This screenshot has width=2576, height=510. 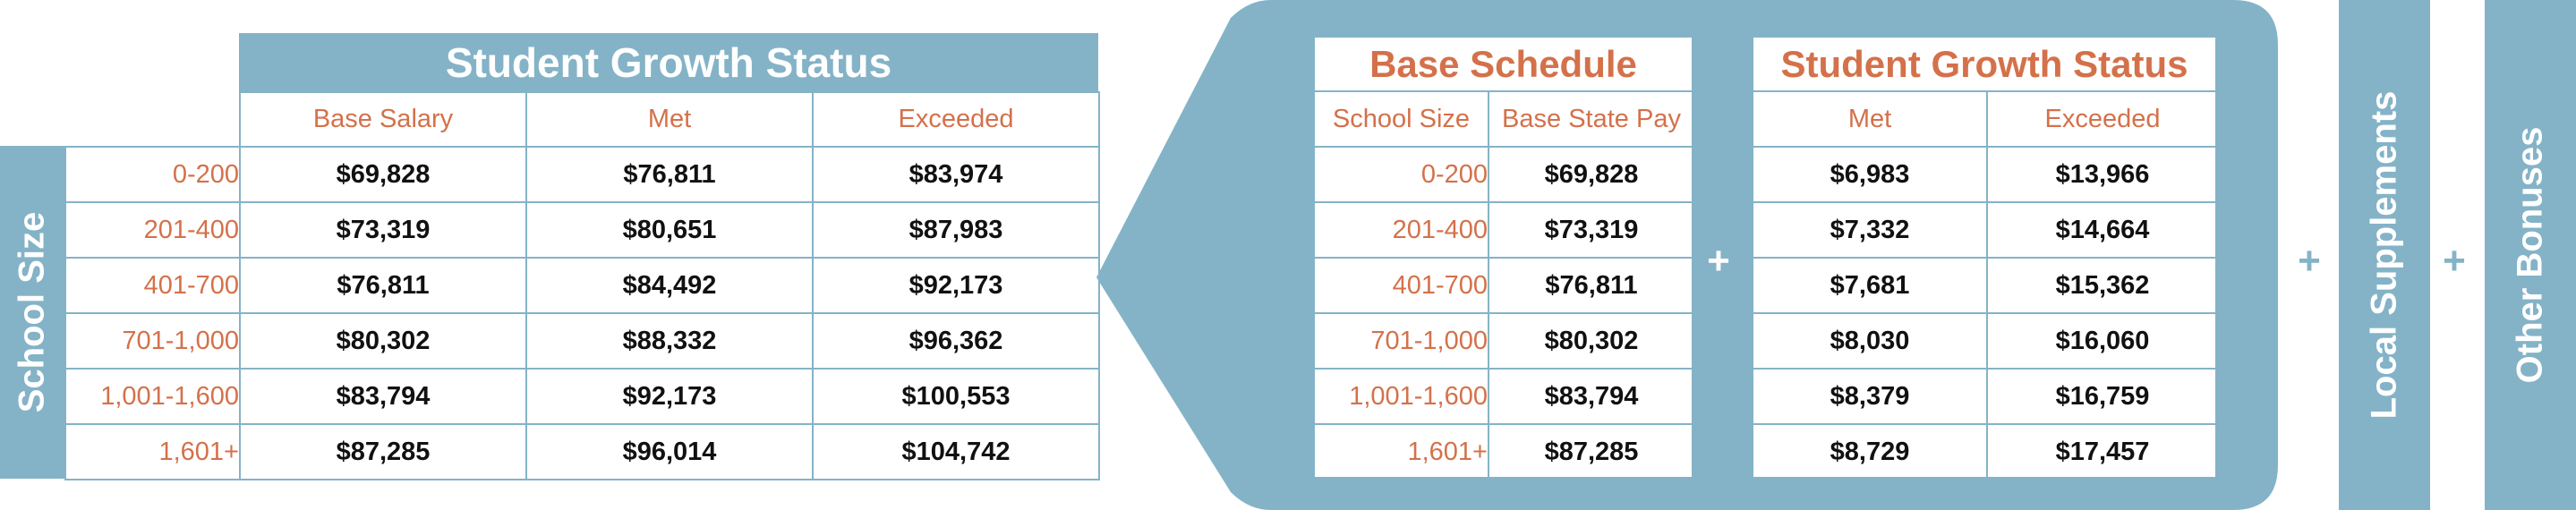 What do you see at coordinates (669, 174) in the screenshot?
I see `met-cell: $76,811` at bounding box center [669, 174].